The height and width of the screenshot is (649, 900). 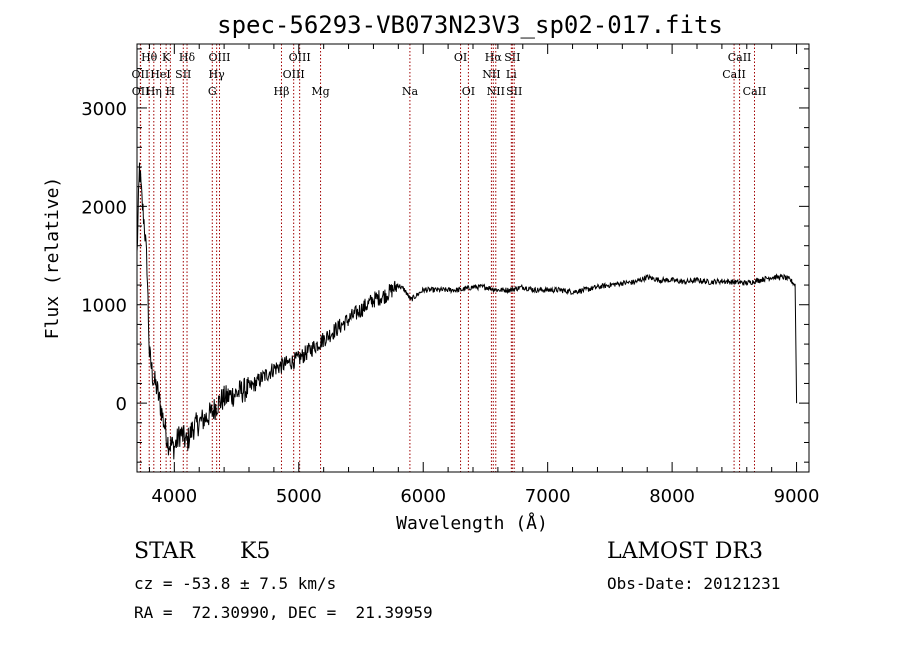 I want to click on spectral-line-label: G, so click(x=212, y=91).